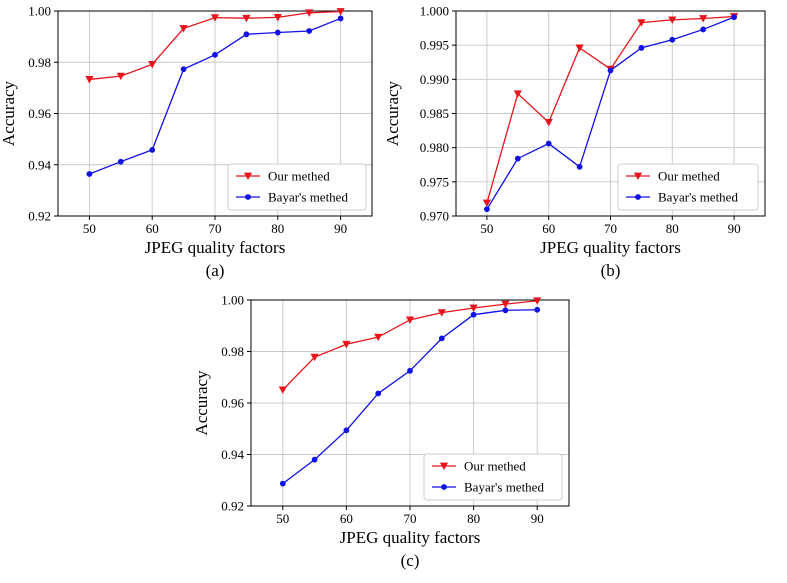  Describe the element at coordinates (434, 11) in the screenshot. I see `y-tick-label: 1.000` at that location.